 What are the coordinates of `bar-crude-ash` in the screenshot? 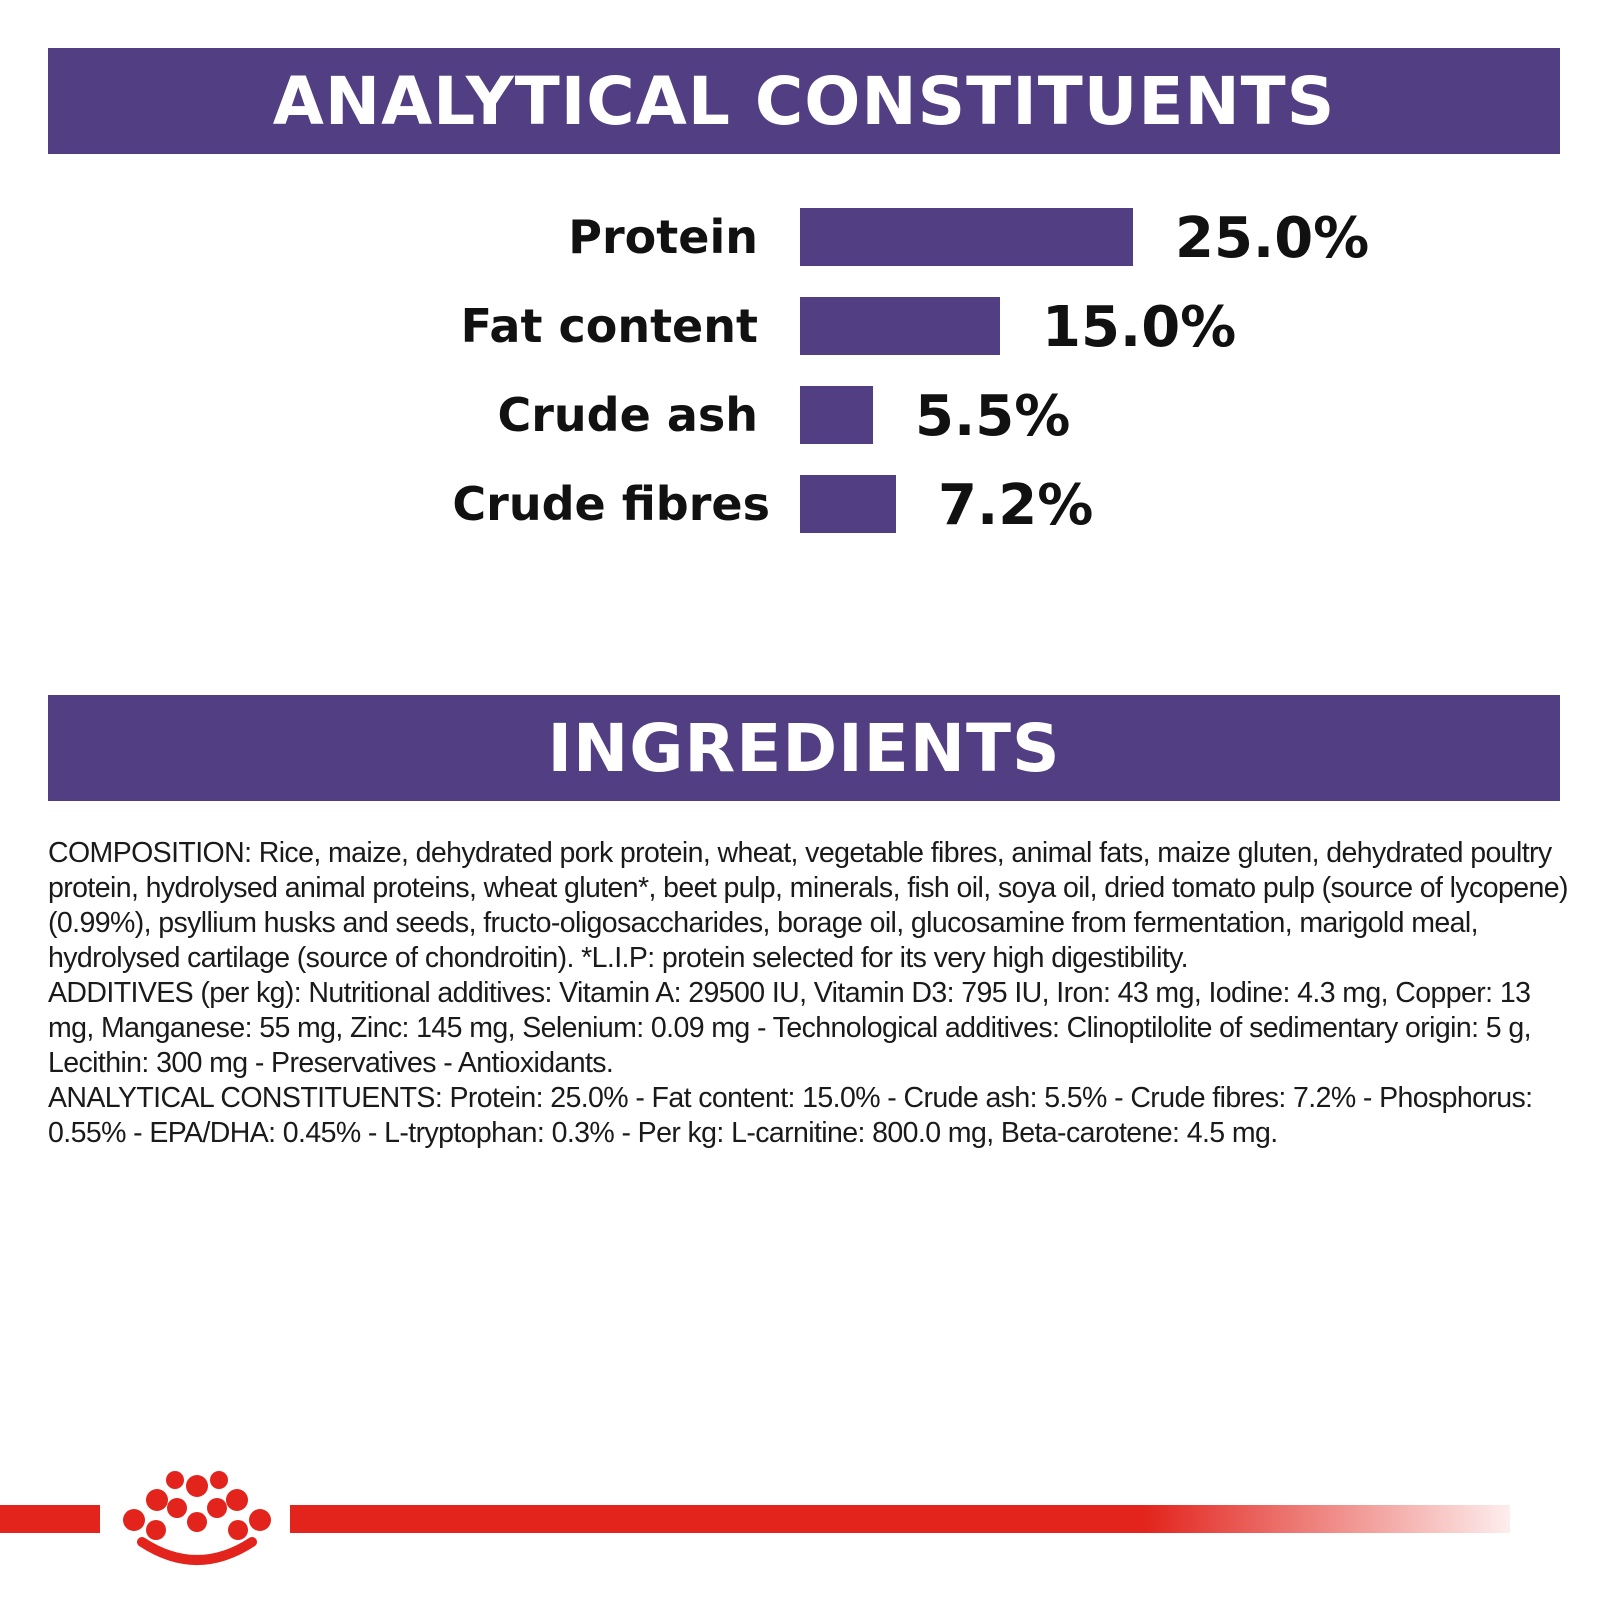 It's located at (836, 415).